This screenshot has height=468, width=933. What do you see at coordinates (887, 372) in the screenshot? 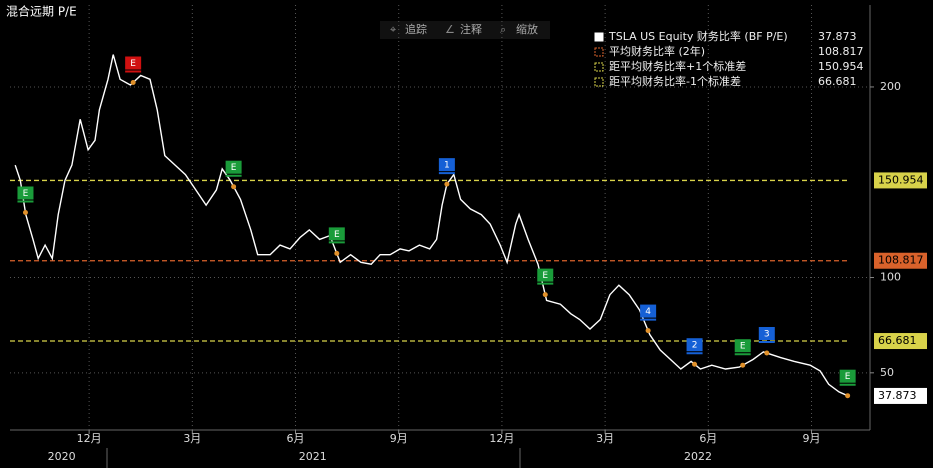
I see `y-tick-label: 50` at bounding box center [887, 372].